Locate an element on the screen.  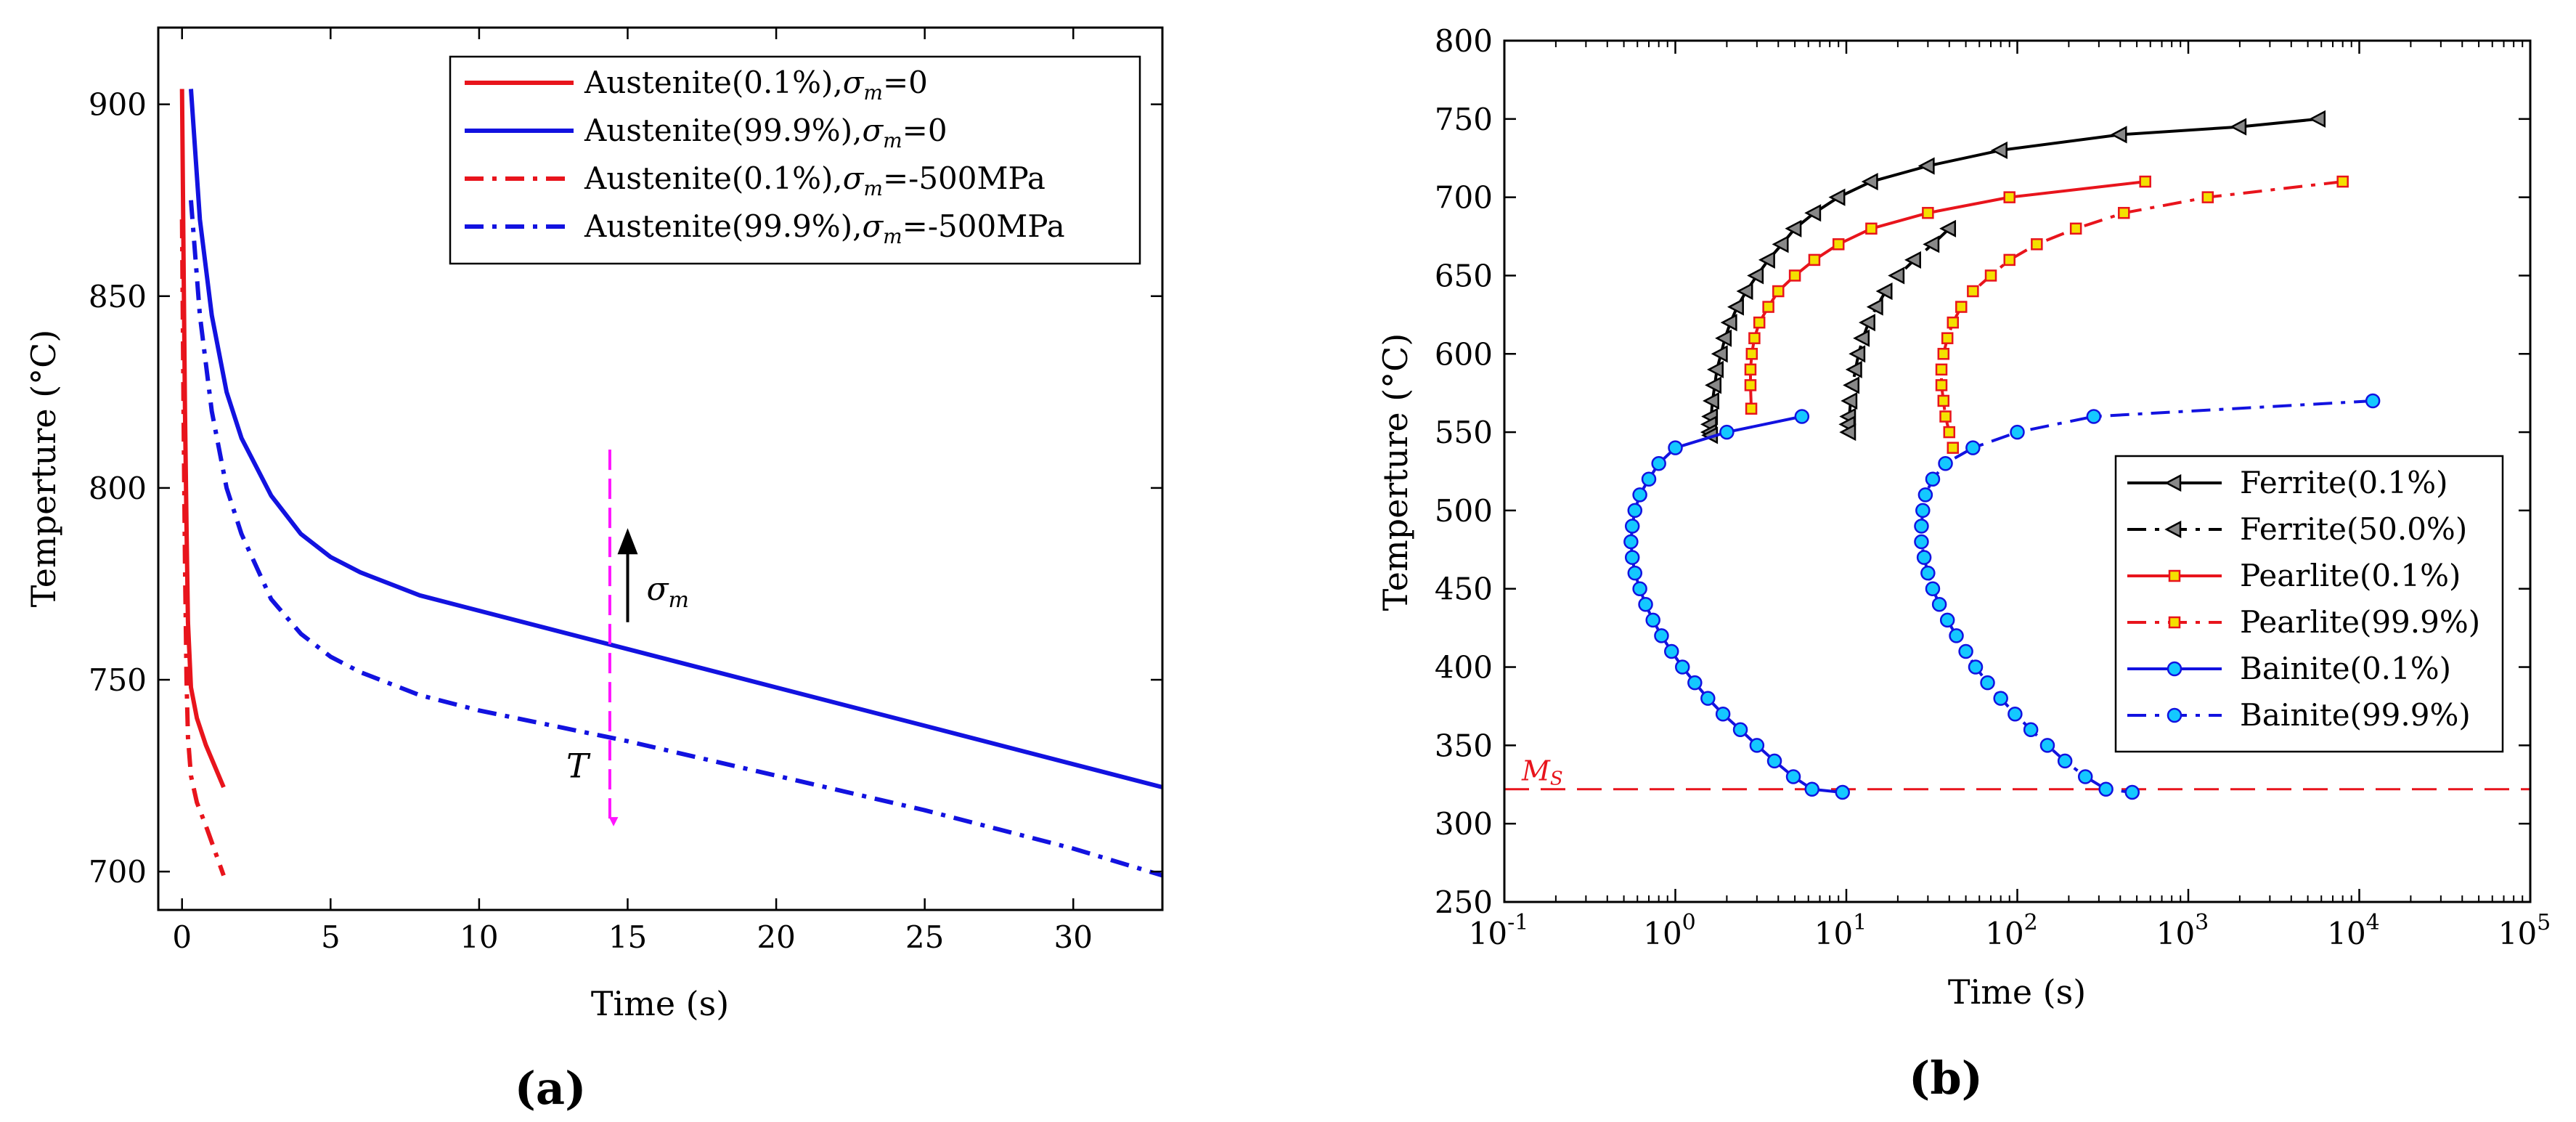
panel-b-xlabel: Time (s) is located at coordinates (2017, 992).